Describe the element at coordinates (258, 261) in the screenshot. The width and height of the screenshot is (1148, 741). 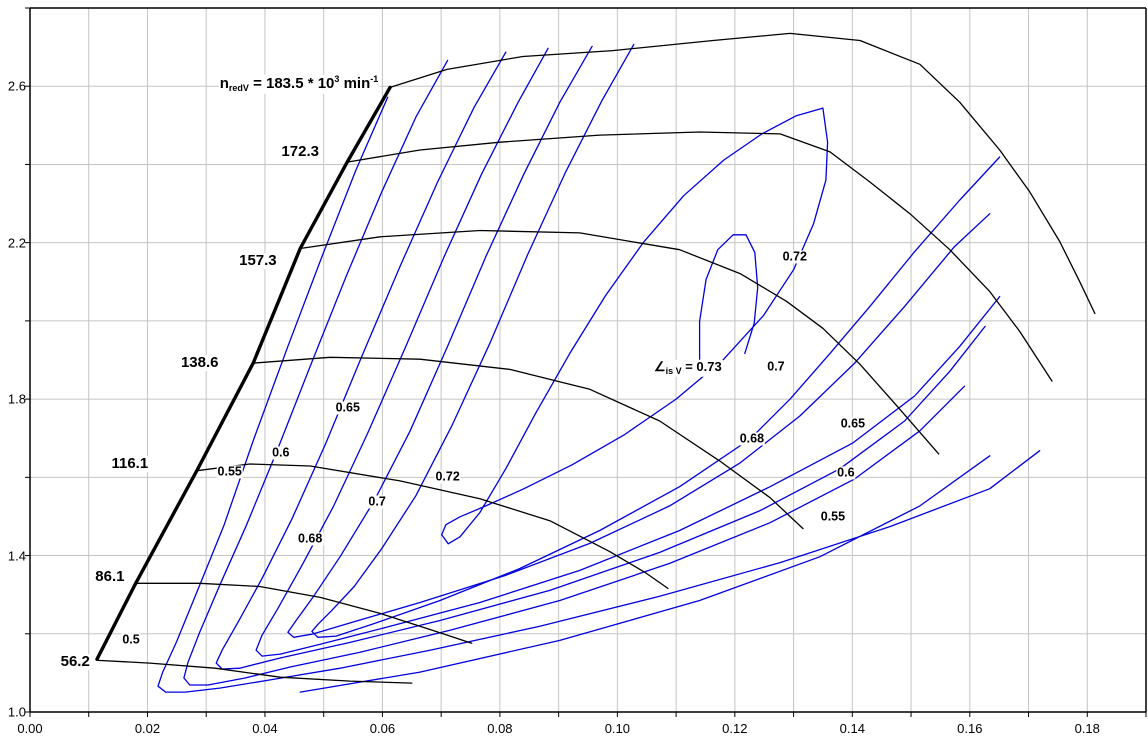
I see `speed-line-label: 157.3` at that location.